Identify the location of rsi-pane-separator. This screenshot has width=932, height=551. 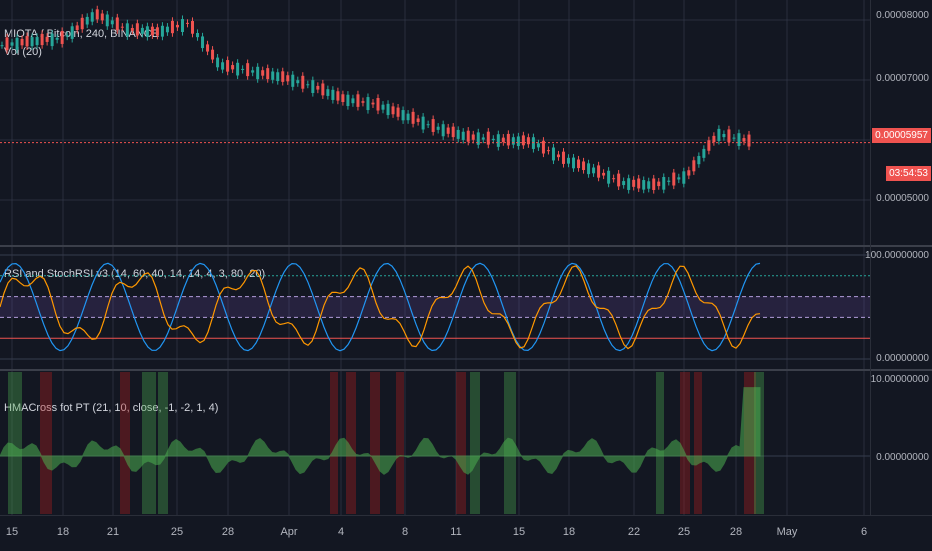
(466, 370).